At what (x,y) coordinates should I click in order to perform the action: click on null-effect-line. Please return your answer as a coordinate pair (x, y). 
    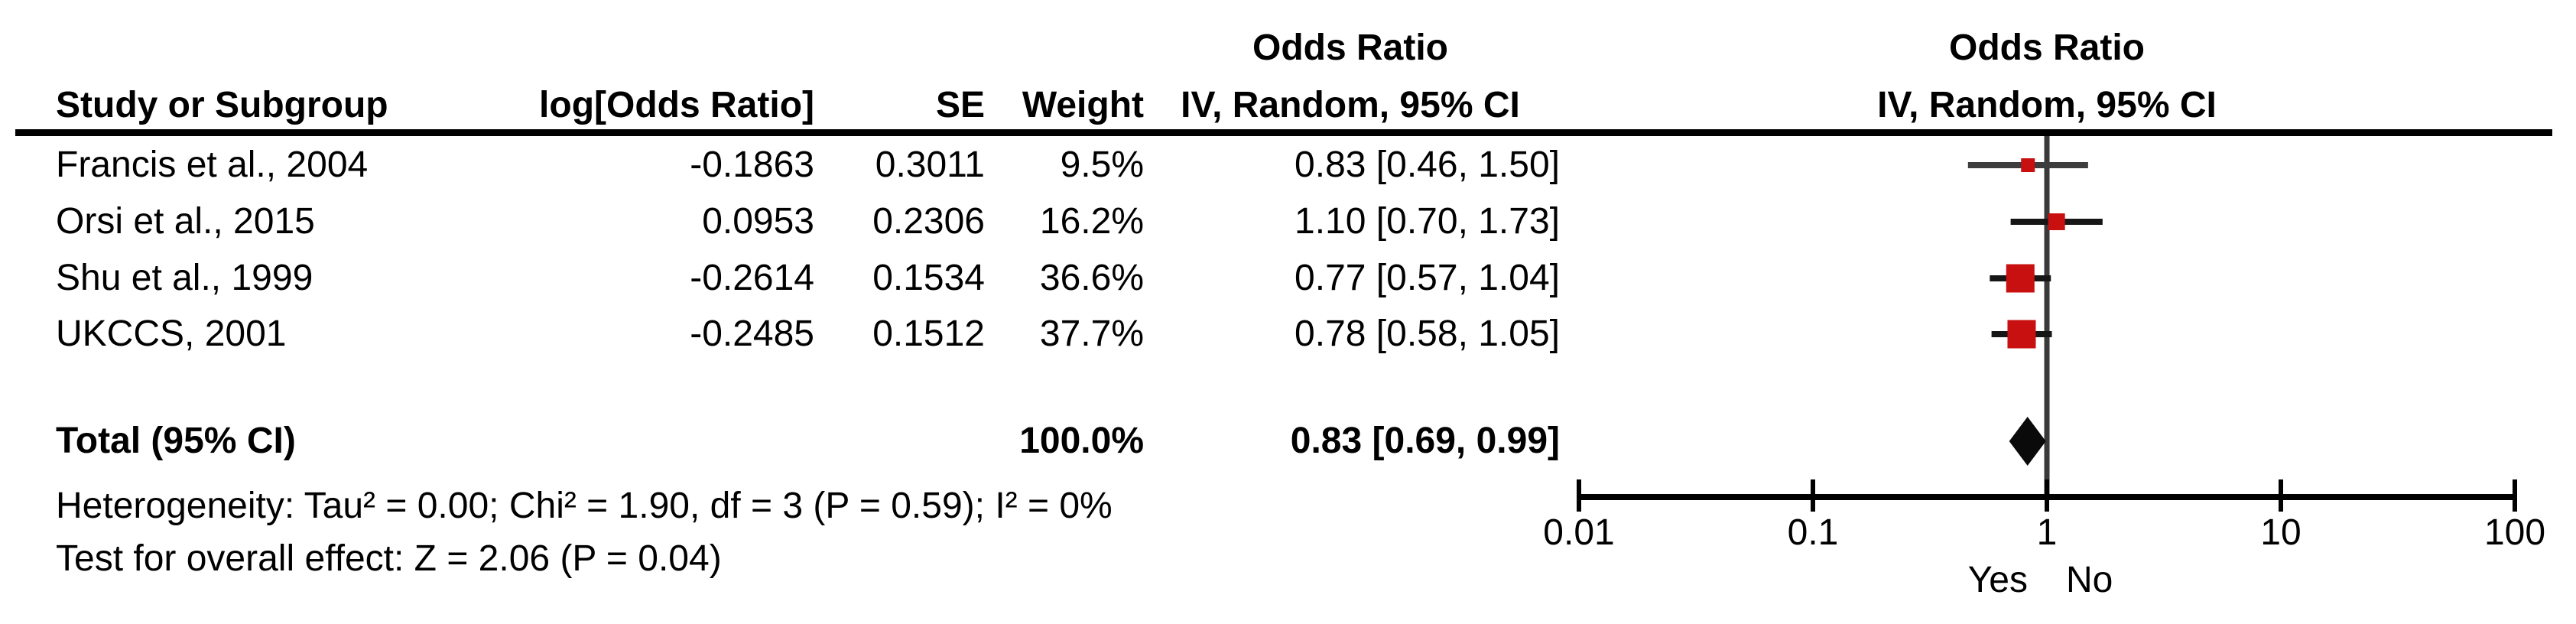
    Looking at the image, I should click on (2047, 314).